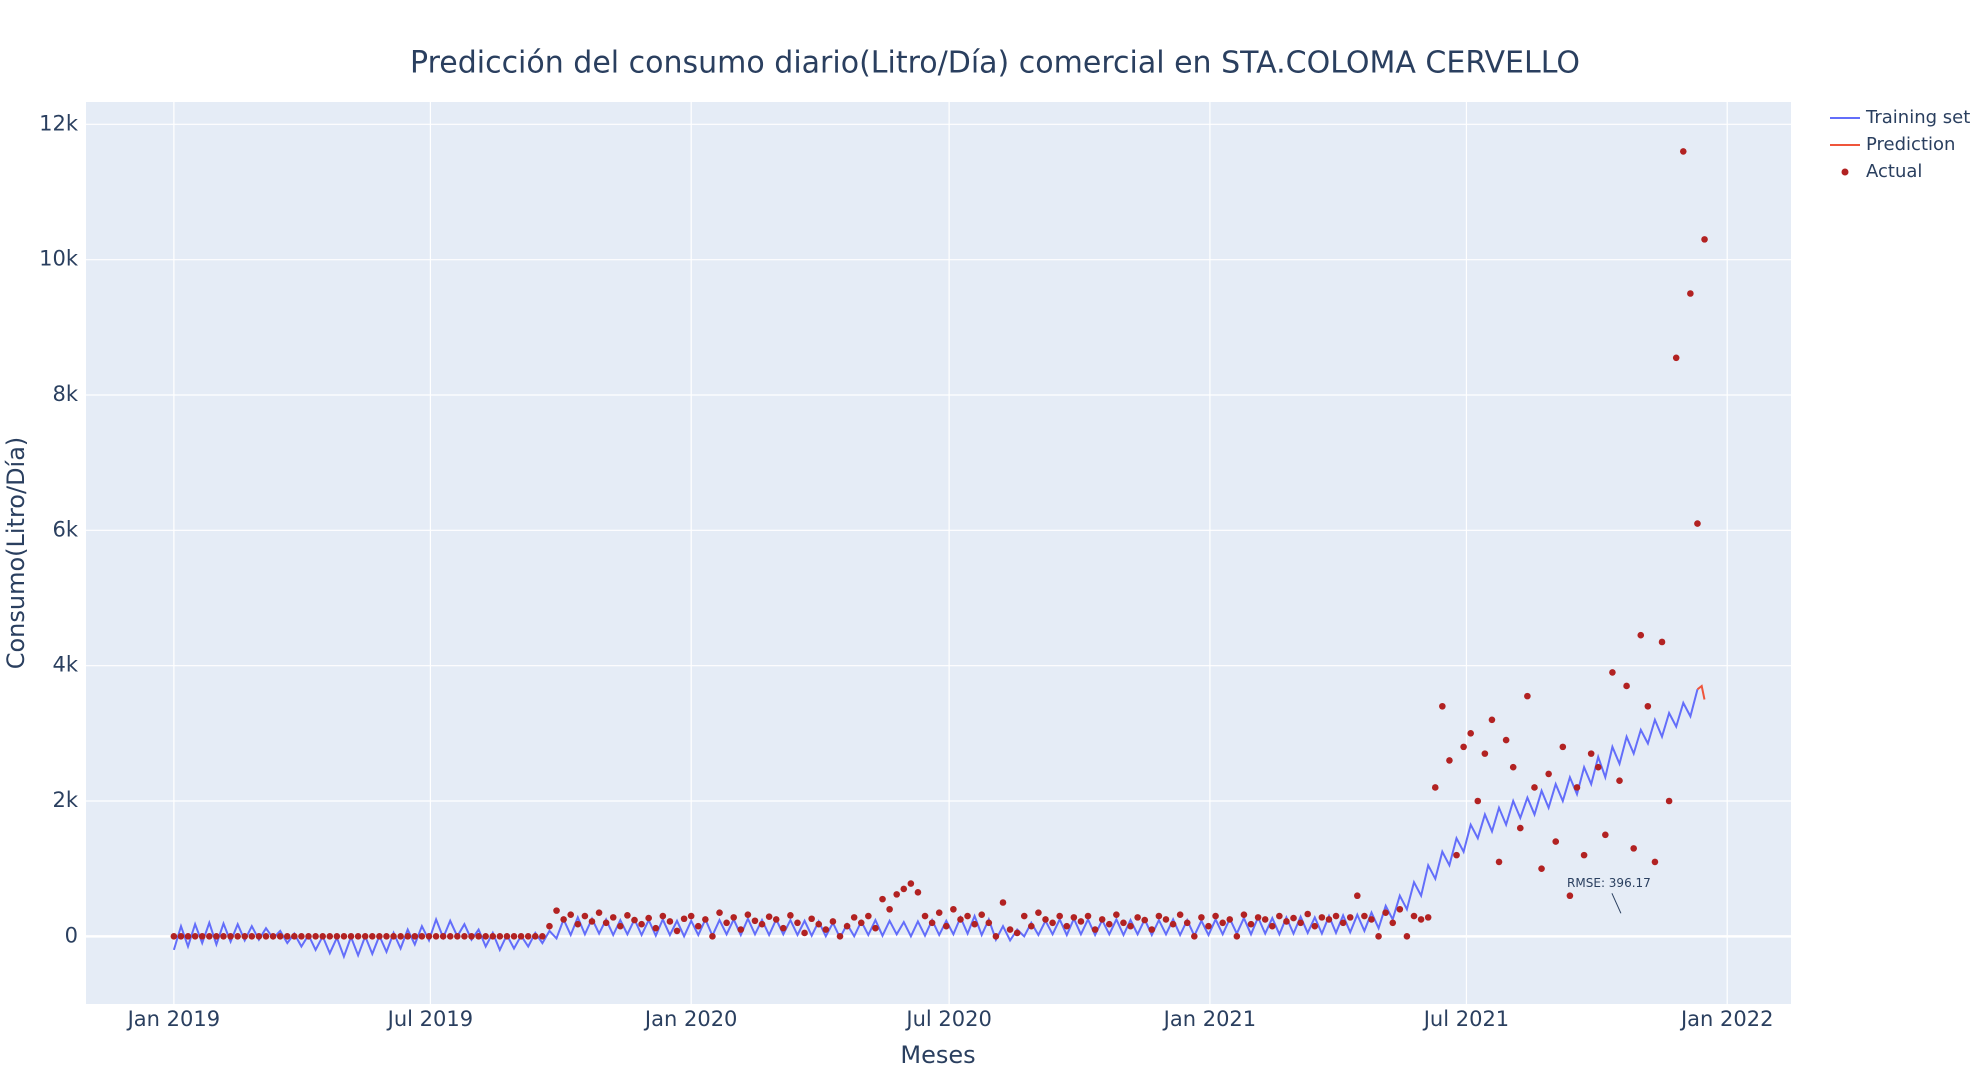  What do you see at coordinates (65, 665) in the screenshot?
I see `y-tick-label: 4k` at bounding box center [65, 665].